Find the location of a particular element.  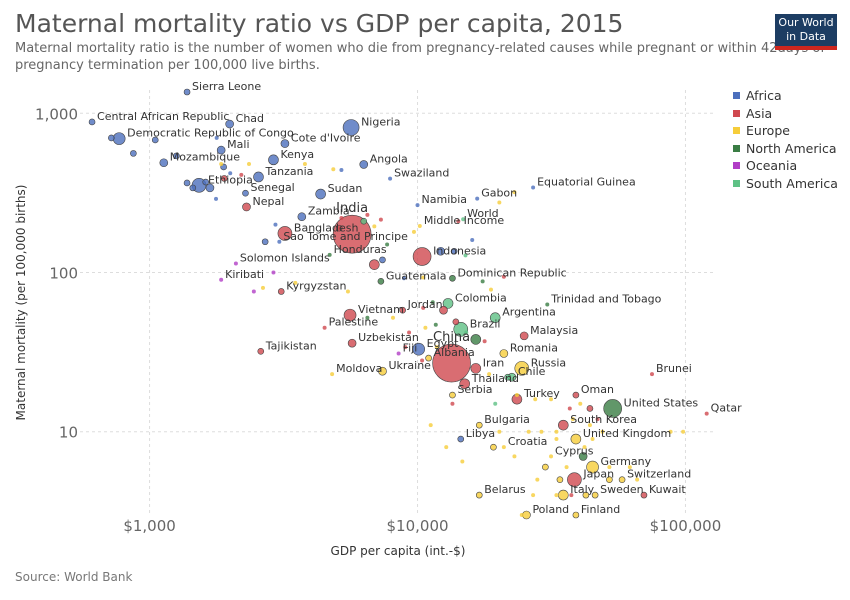

point-label: Sierra Leone is located at coordinates (226, 86).